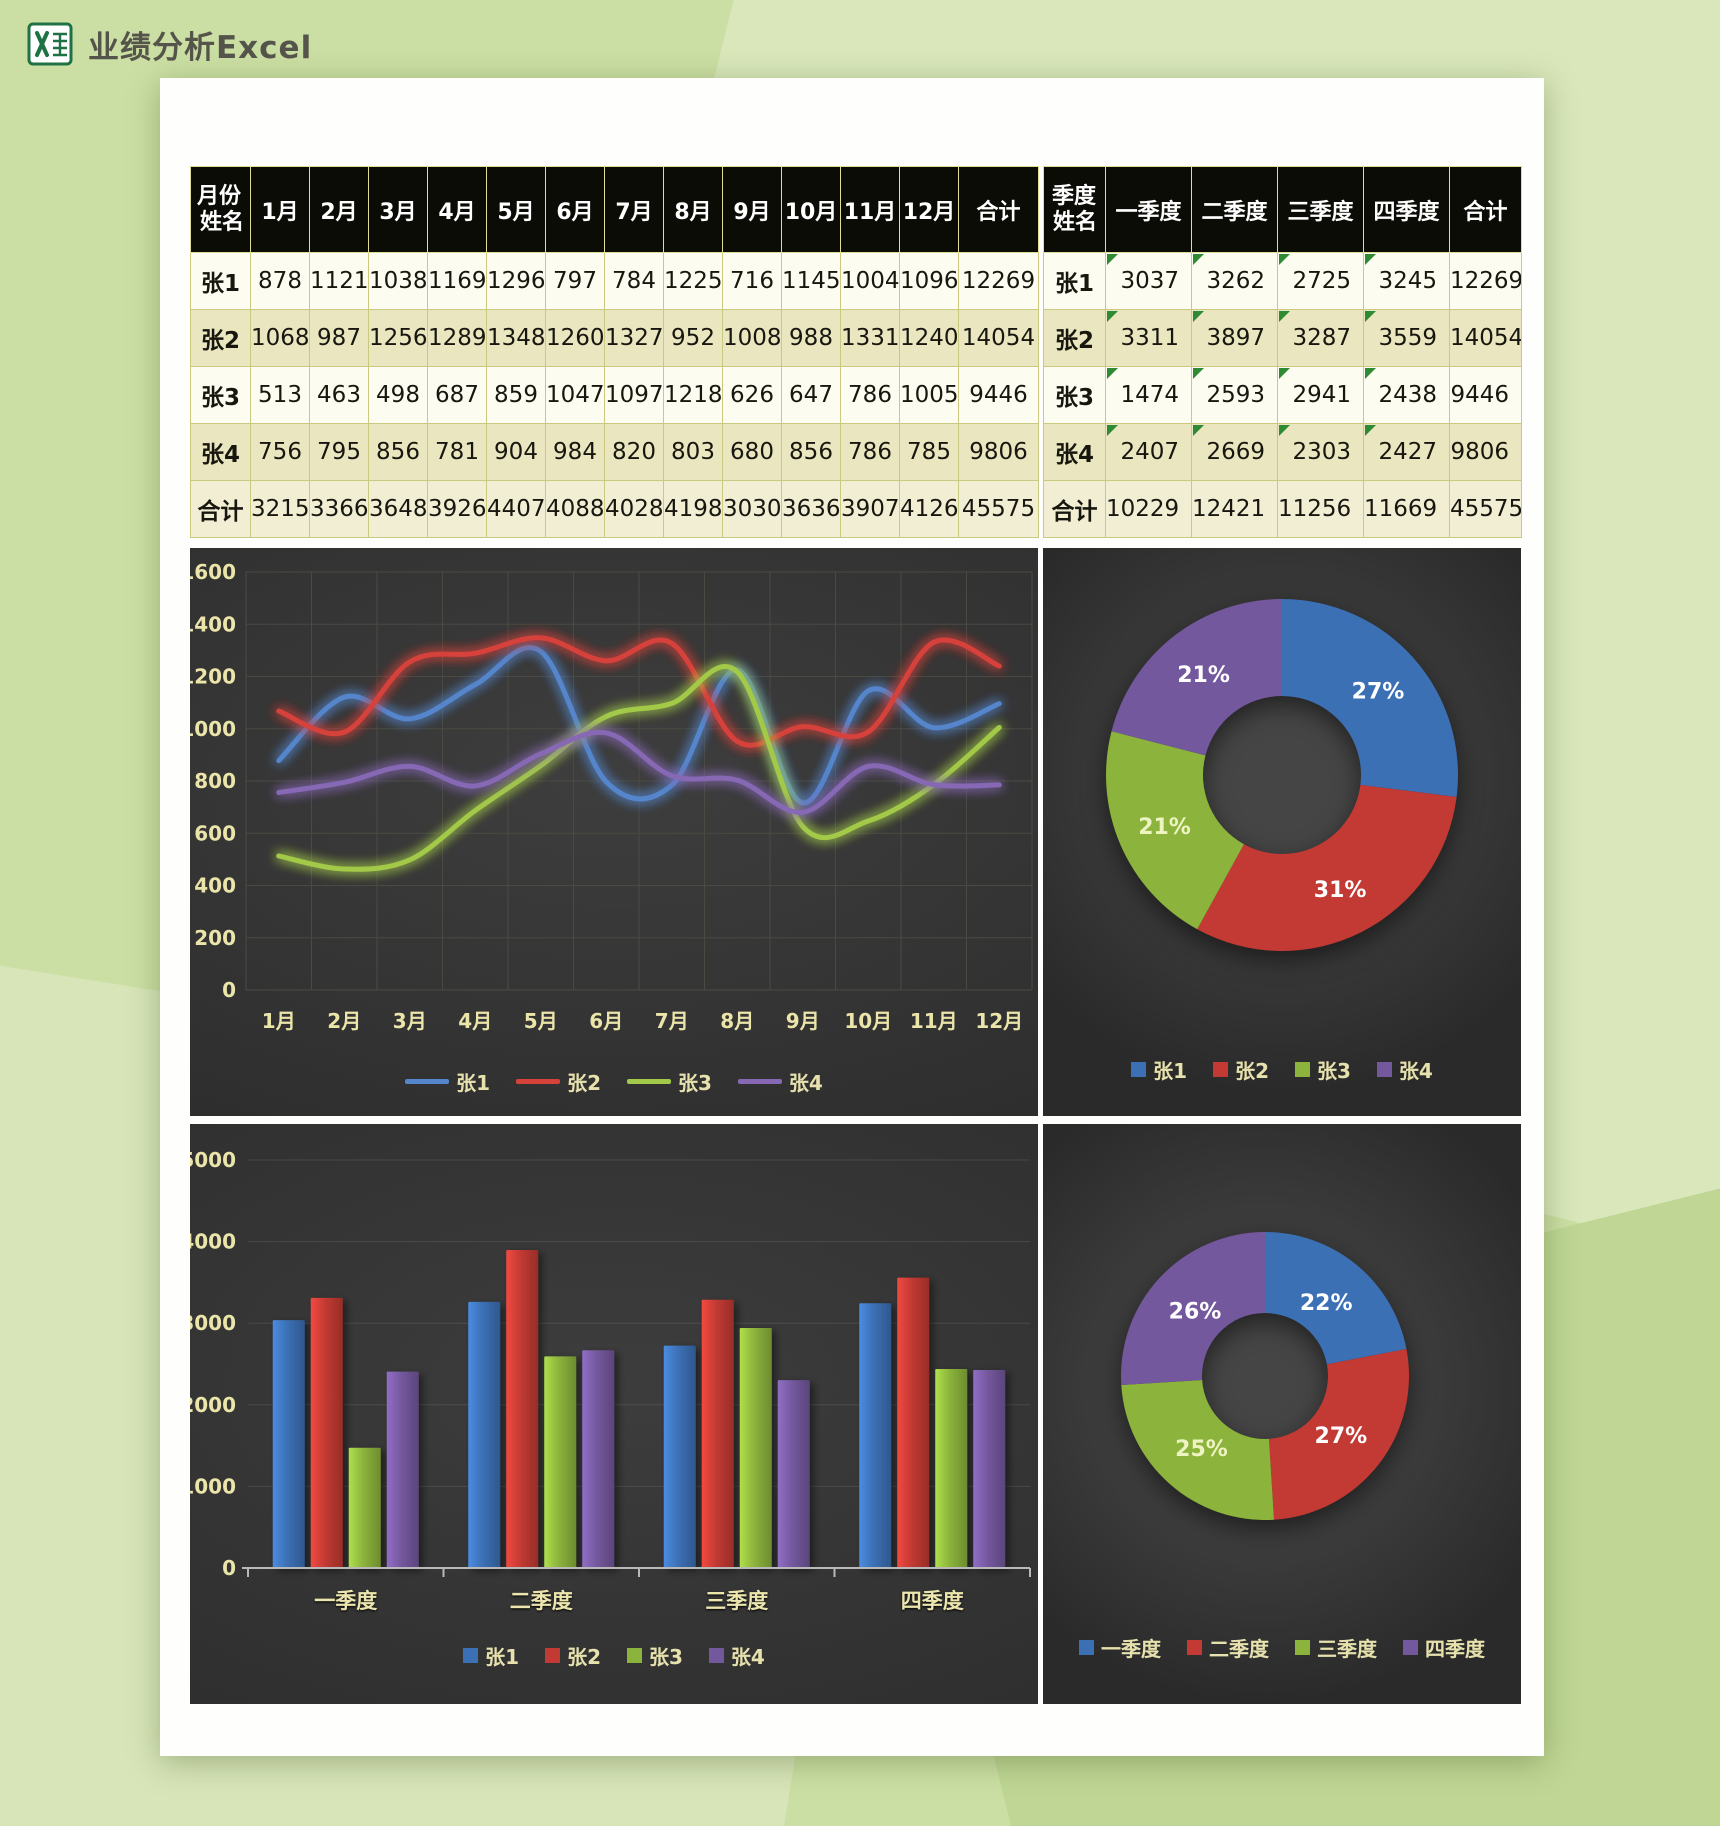  I want to click on value-cell: 463, so click(339, 395).